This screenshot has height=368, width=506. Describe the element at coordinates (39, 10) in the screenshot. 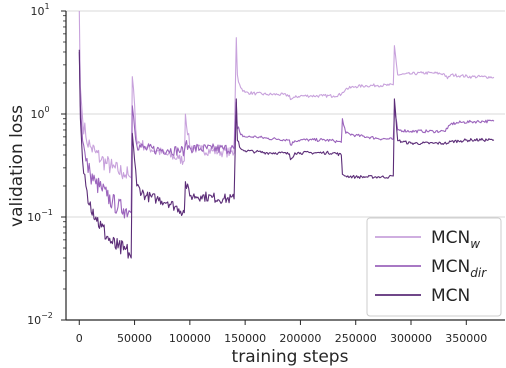

I see `y-tick-label: 10¹` at that location.